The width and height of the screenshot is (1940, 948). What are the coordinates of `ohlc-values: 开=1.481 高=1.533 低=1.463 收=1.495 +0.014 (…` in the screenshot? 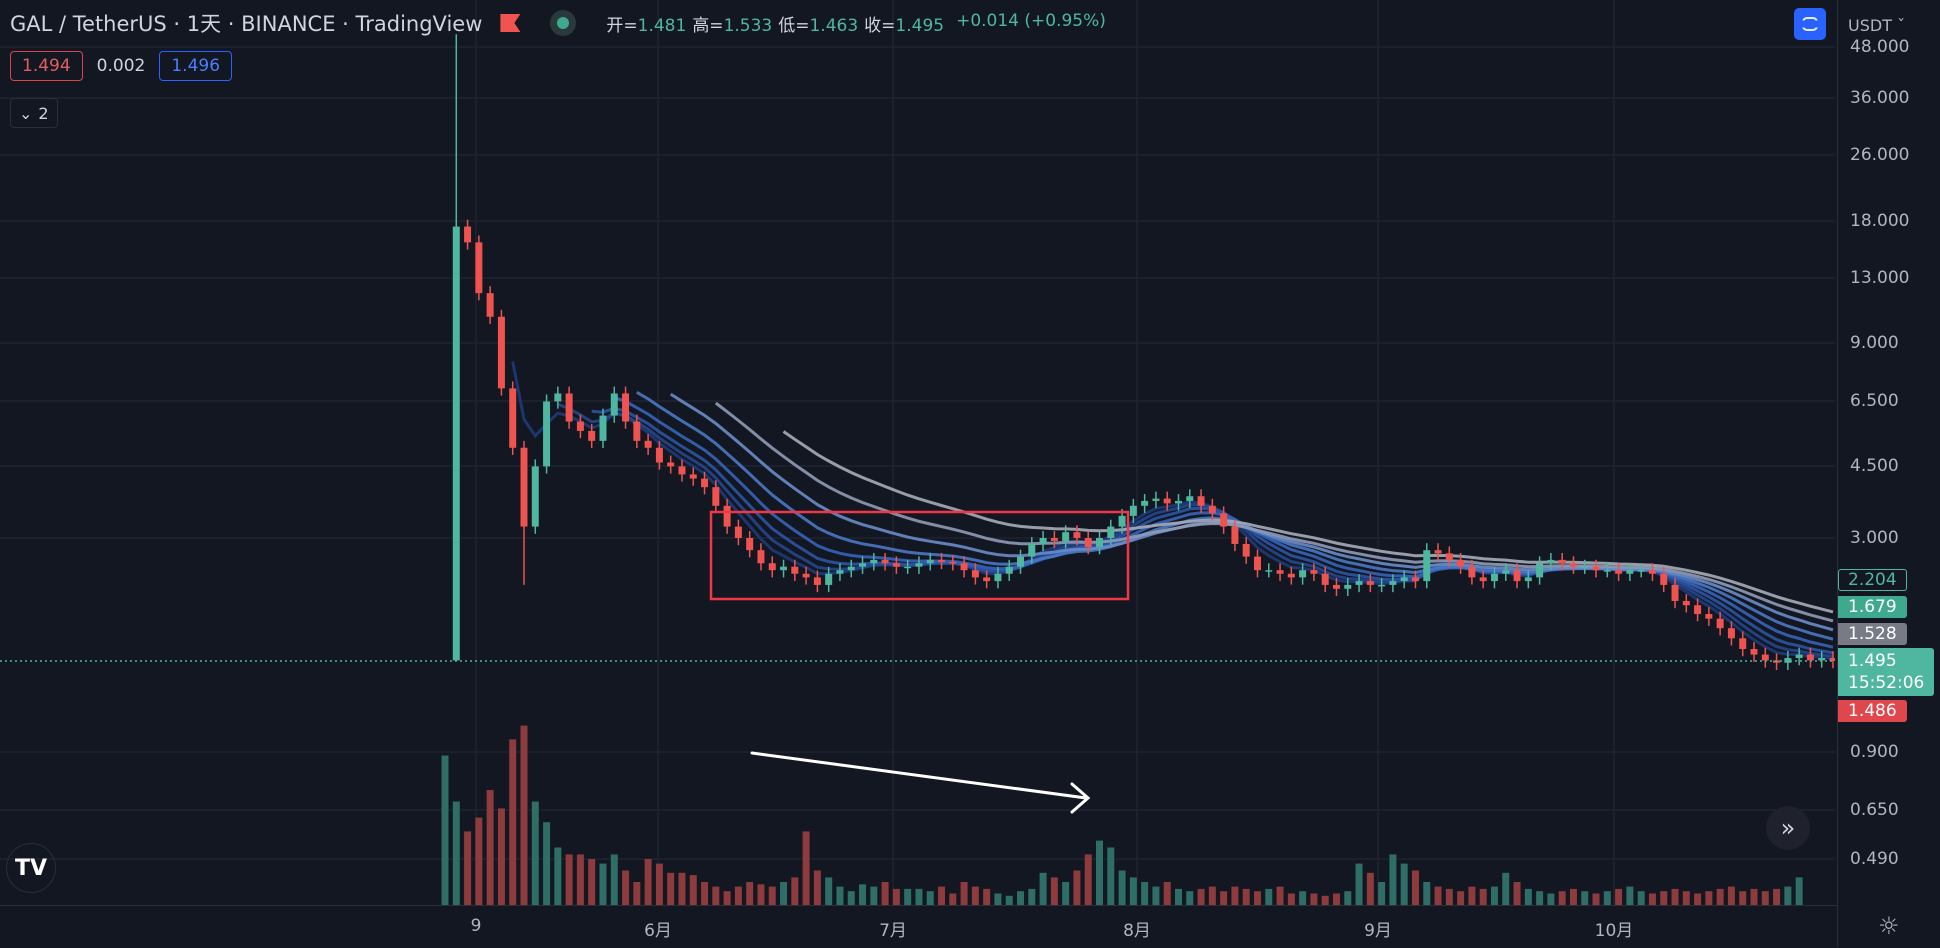 It's located at (856, 23).